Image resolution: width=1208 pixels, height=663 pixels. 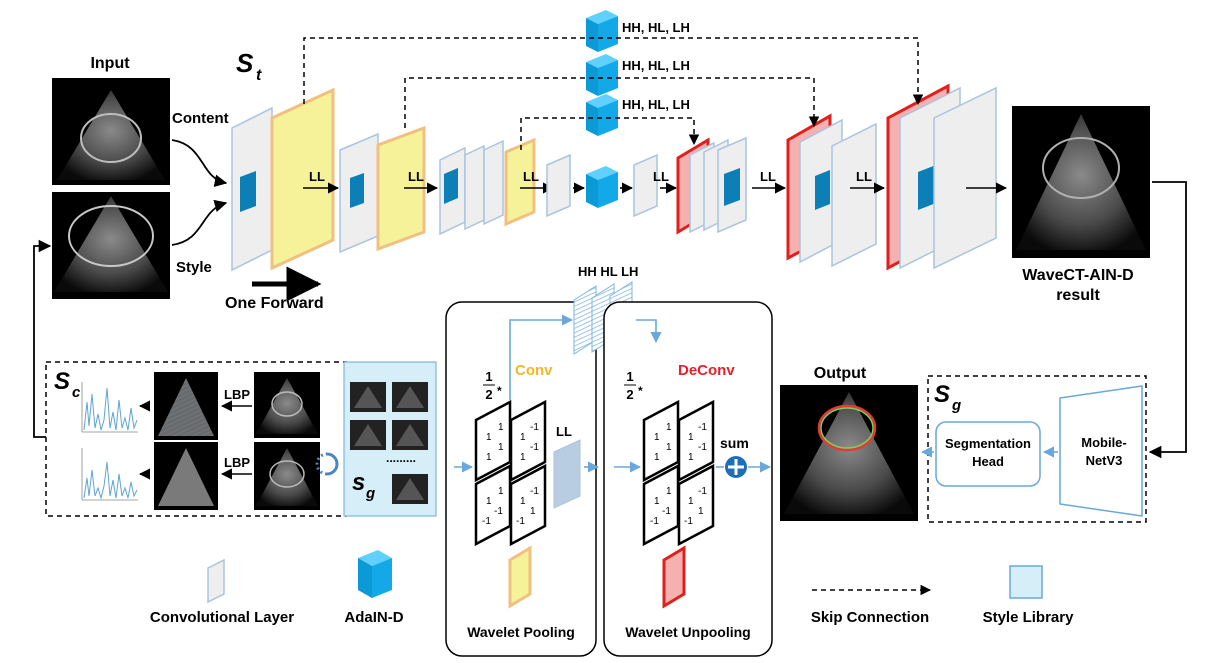 I want to click on wavelet-pooling-label: Wavelet Pooling, so click(x=521, y=632).